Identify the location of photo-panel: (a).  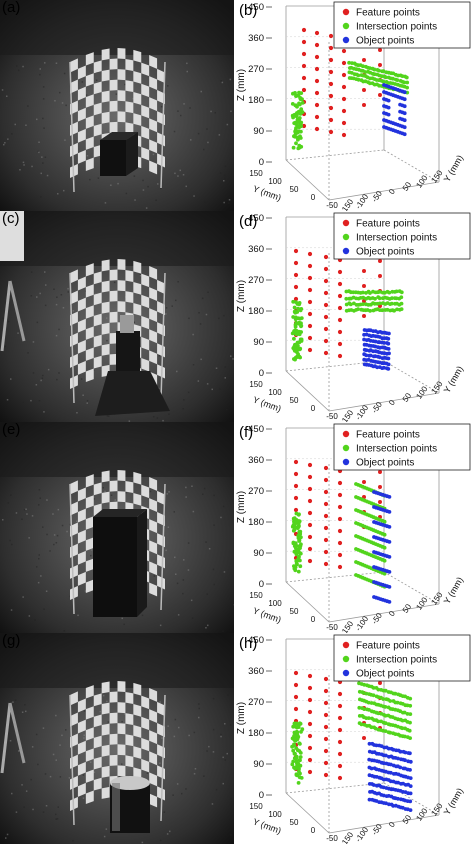
(117, 105).